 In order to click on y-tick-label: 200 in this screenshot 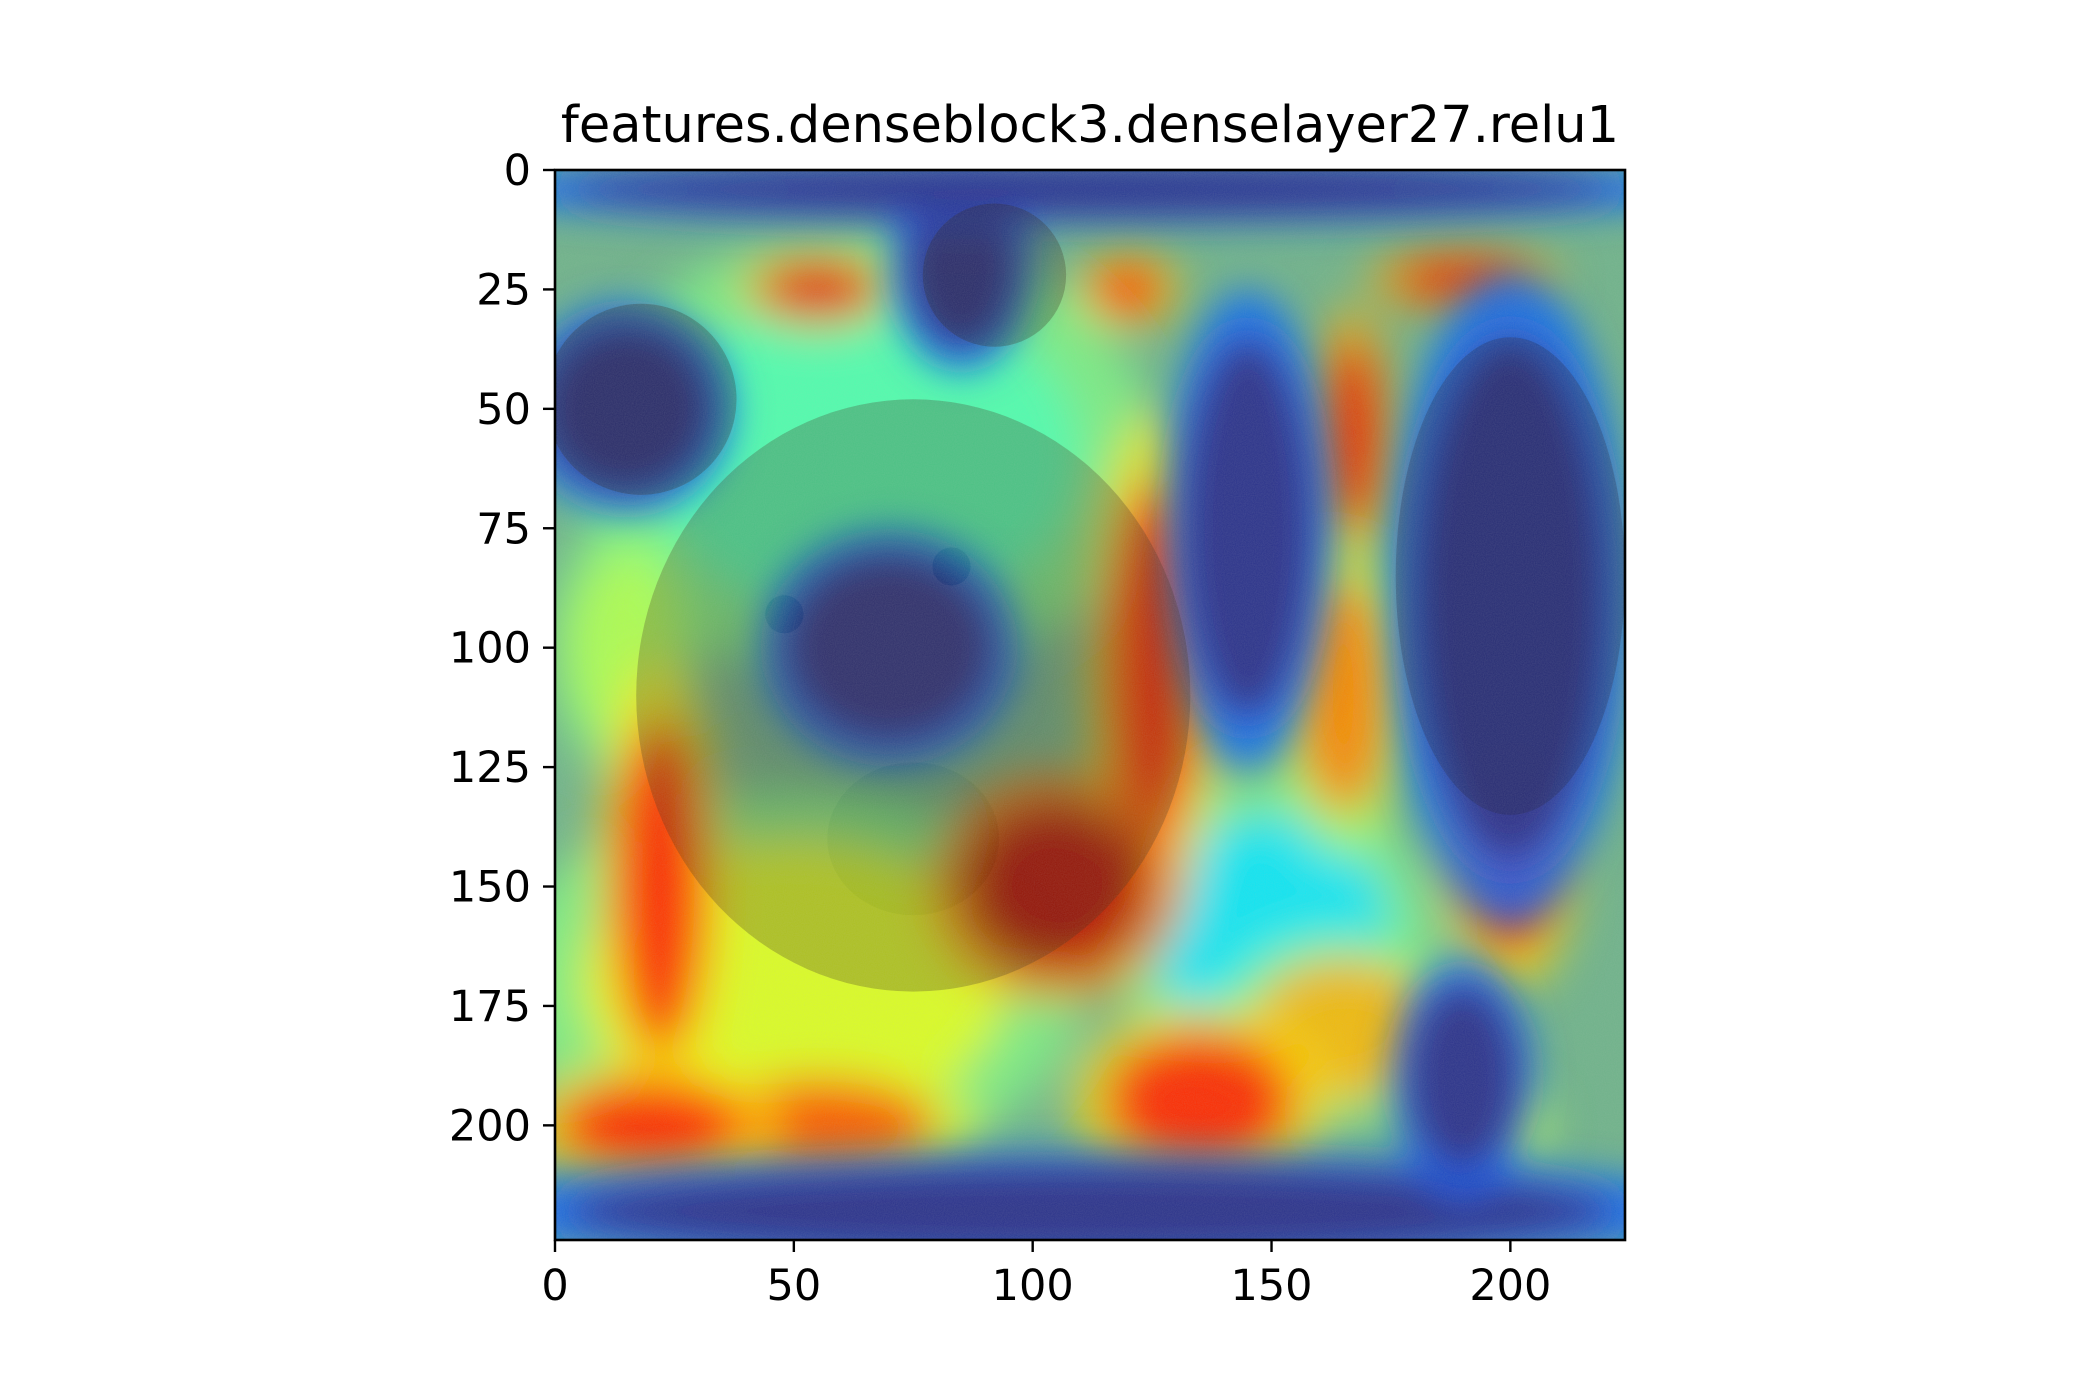, I will do `click(490, 1126)`.